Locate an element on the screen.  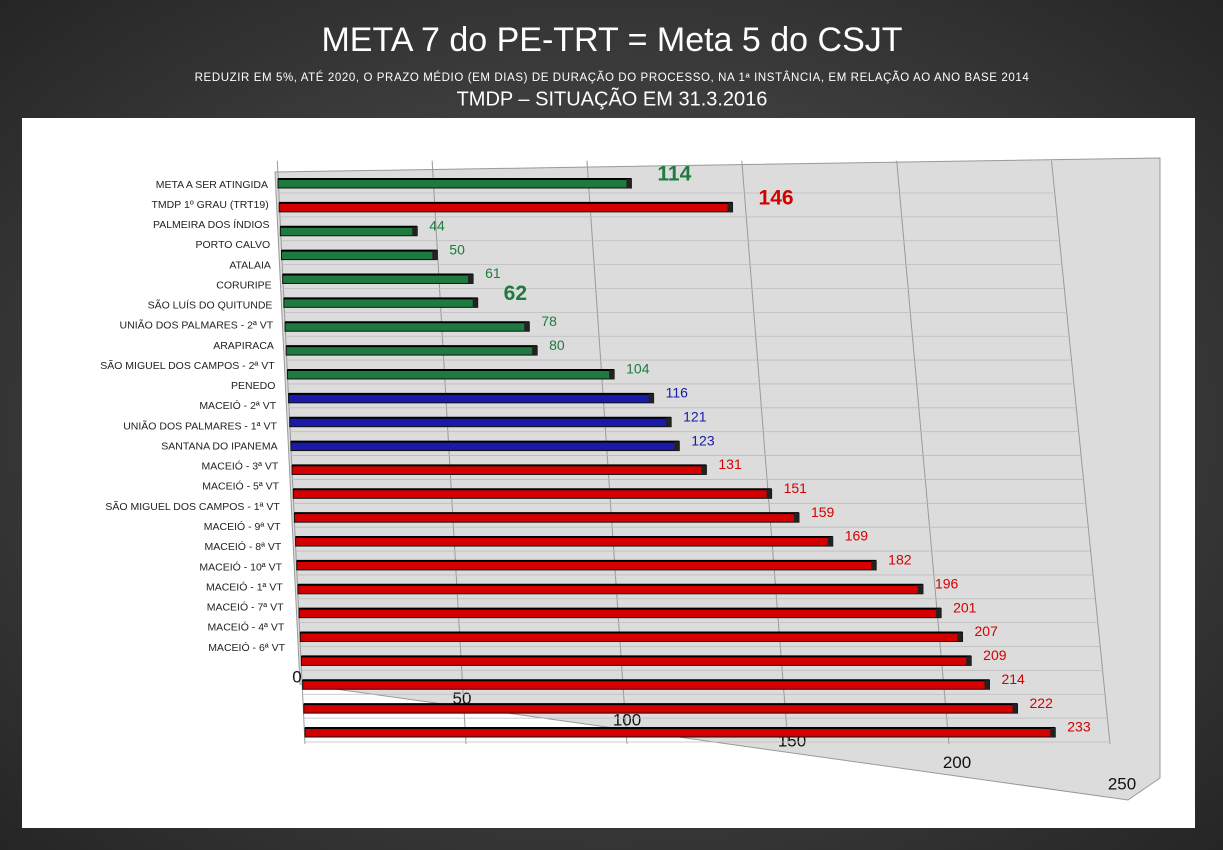
data-label: 80 is located at coordinates (557, 345).